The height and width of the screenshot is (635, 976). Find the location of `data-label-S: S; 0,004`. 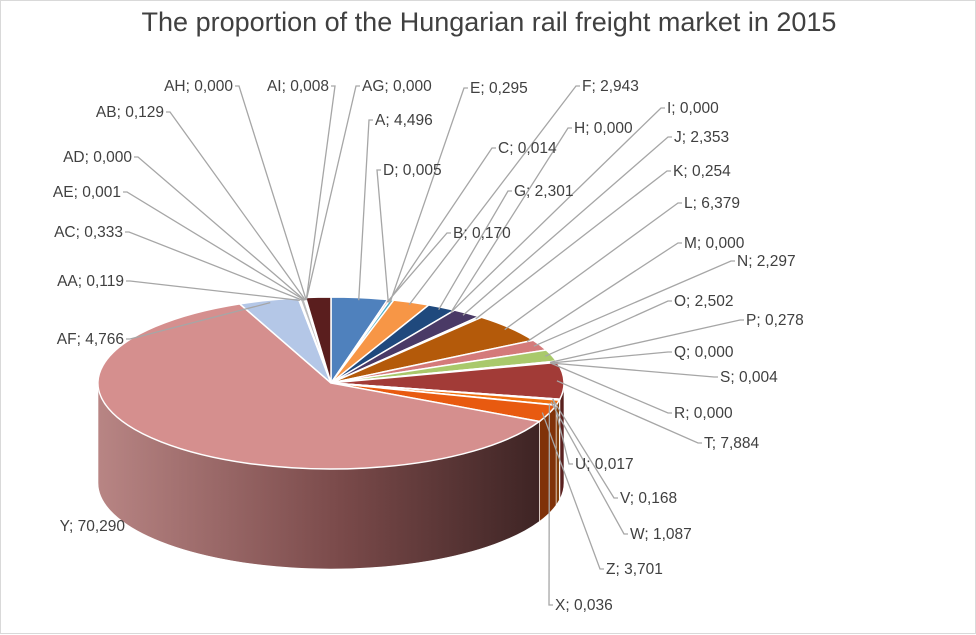

data-label-S: S; 0,004 is located at coordinates (749, 377).